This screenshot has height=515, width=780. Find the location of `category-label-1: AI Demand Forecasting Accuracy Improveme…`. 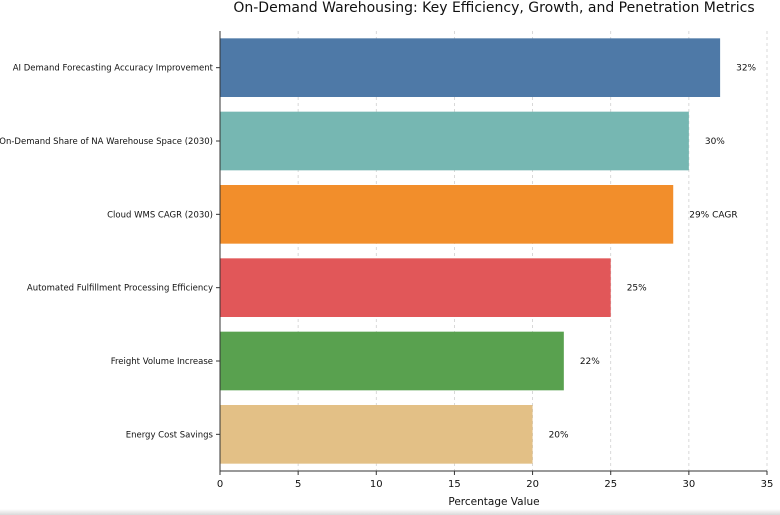

category-label-1: AI Demand Forecasting Accuracy Improveme… is located at coordinates (113, 69).